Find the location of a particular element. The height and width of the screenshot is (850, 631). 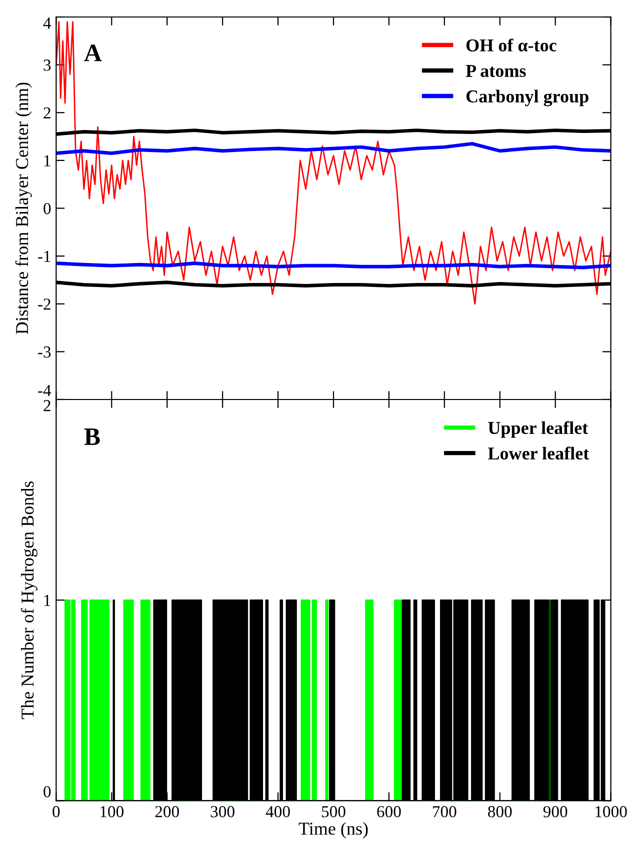

x-tick-label: 800 is located at coordinates (500, 812).